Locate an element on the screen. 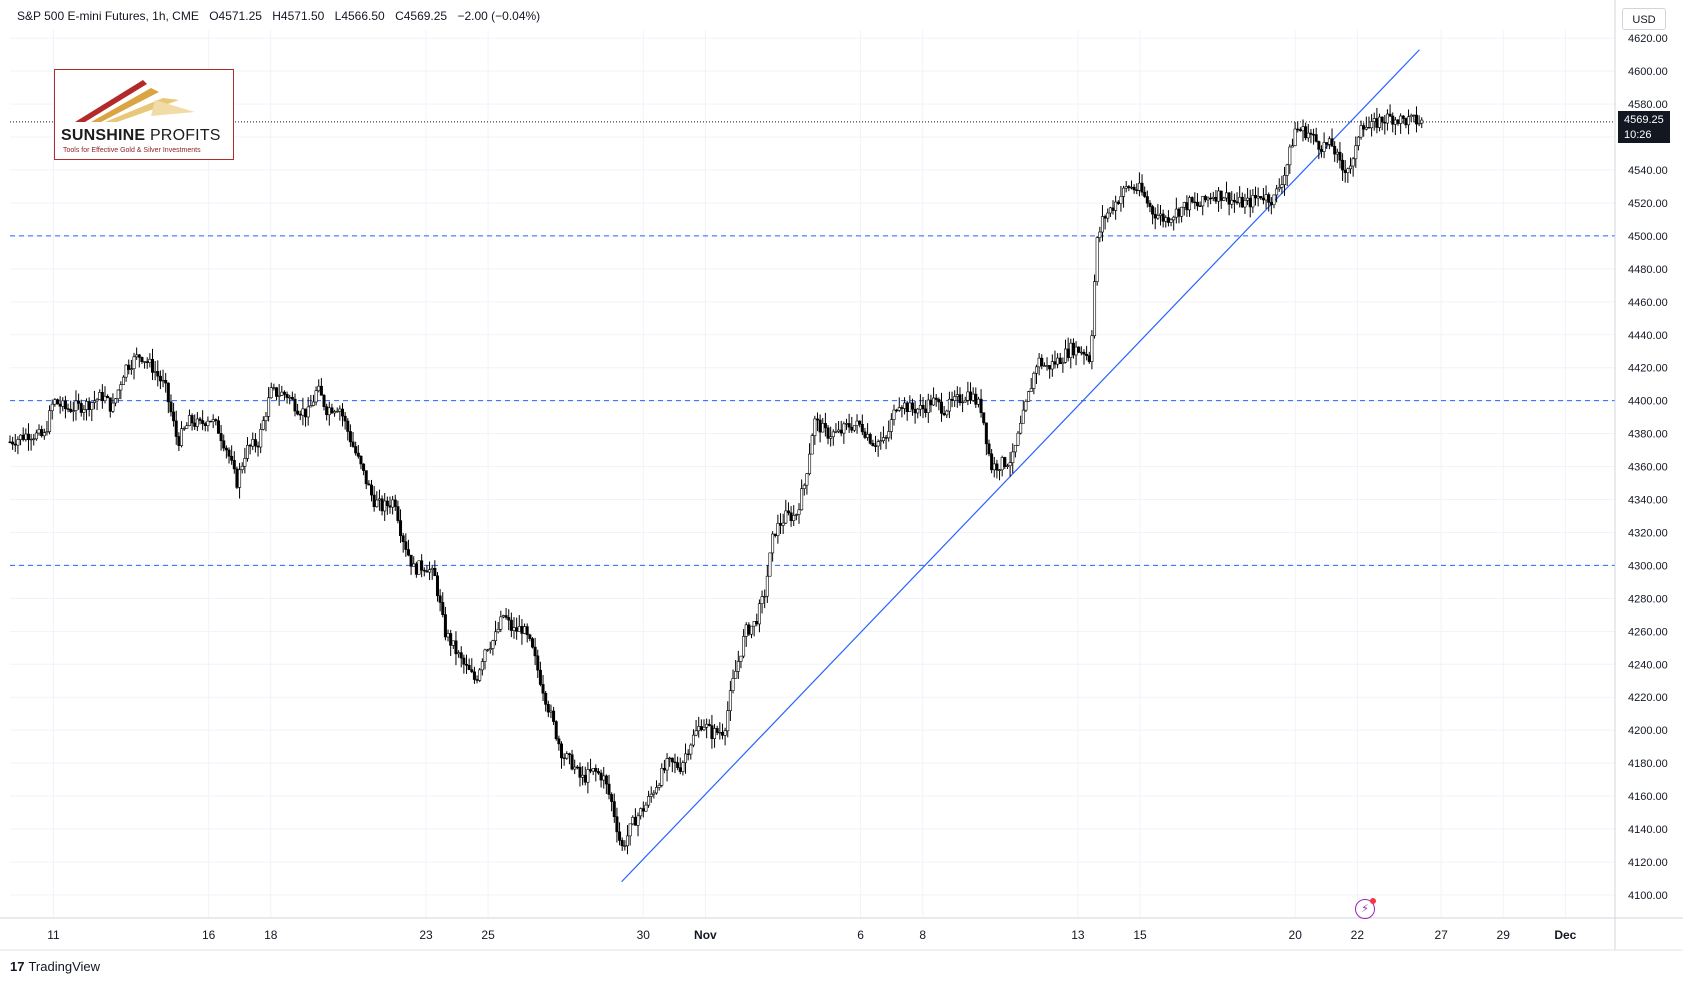 This screenshot has height=982, width=1683. tradingview-logo: 17 TradingView is located at coordinates (55, 966).